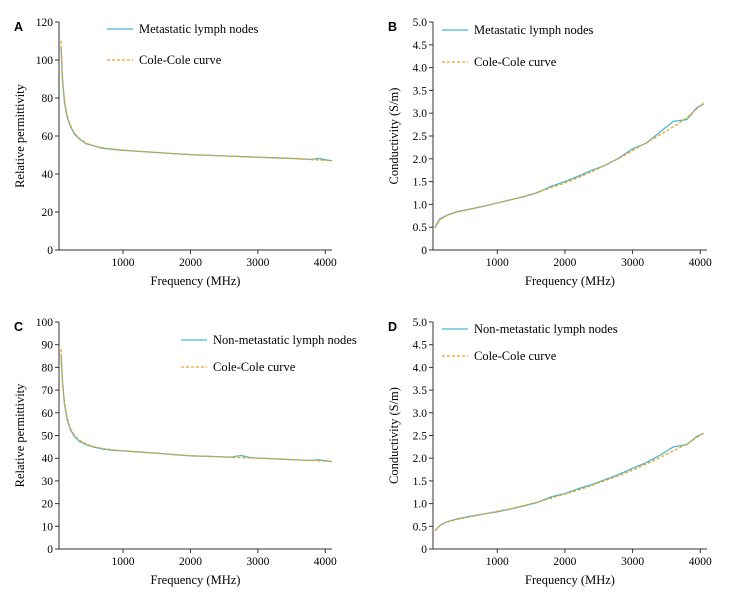 Image resolution: width=730 pixels, height=598 pixels. Describe the element at coordinates (392, 27) in the screenshot. I see `panel-label: B` at that location.